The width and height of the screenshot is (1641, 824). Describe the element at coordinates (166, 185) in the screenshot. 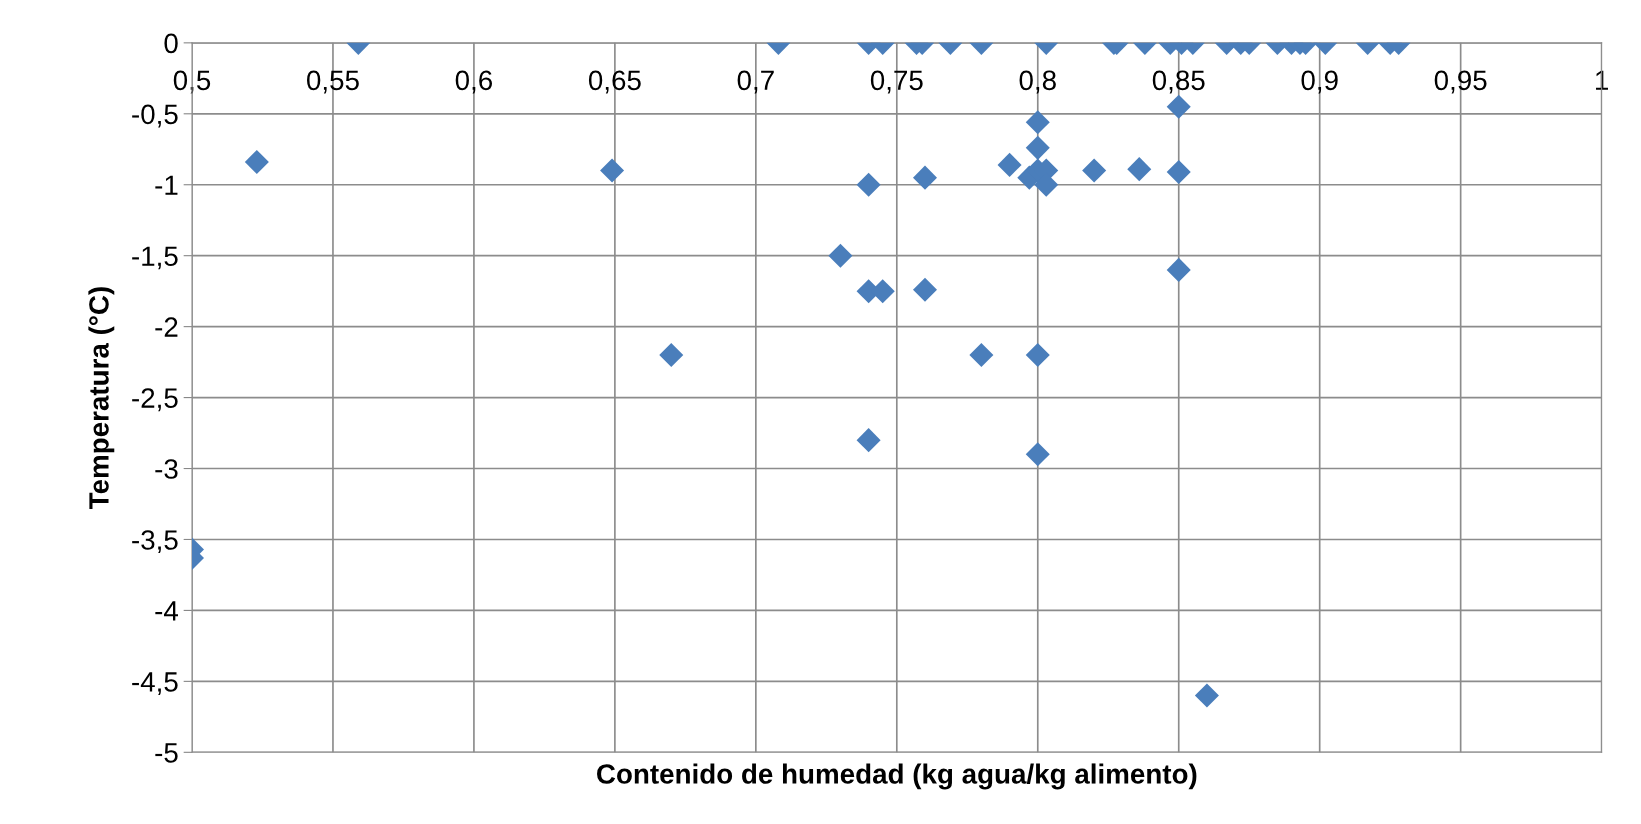

I see `y-tick-label: -1` at that location.